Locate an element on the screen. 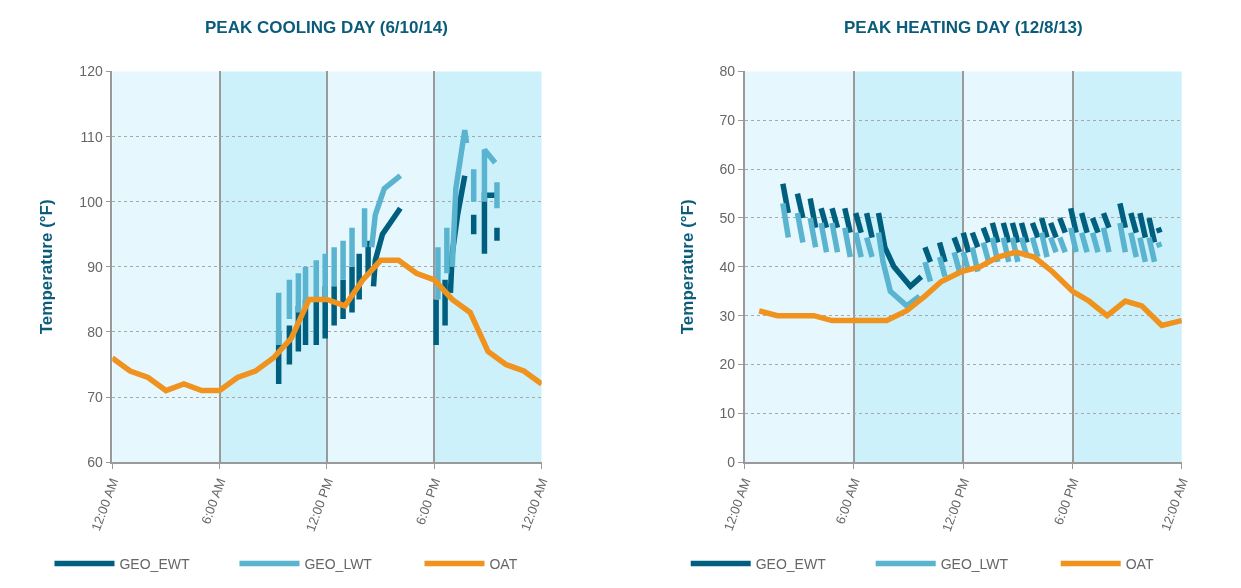  y-tick-label: 20 is located at coordinates (727, 364).